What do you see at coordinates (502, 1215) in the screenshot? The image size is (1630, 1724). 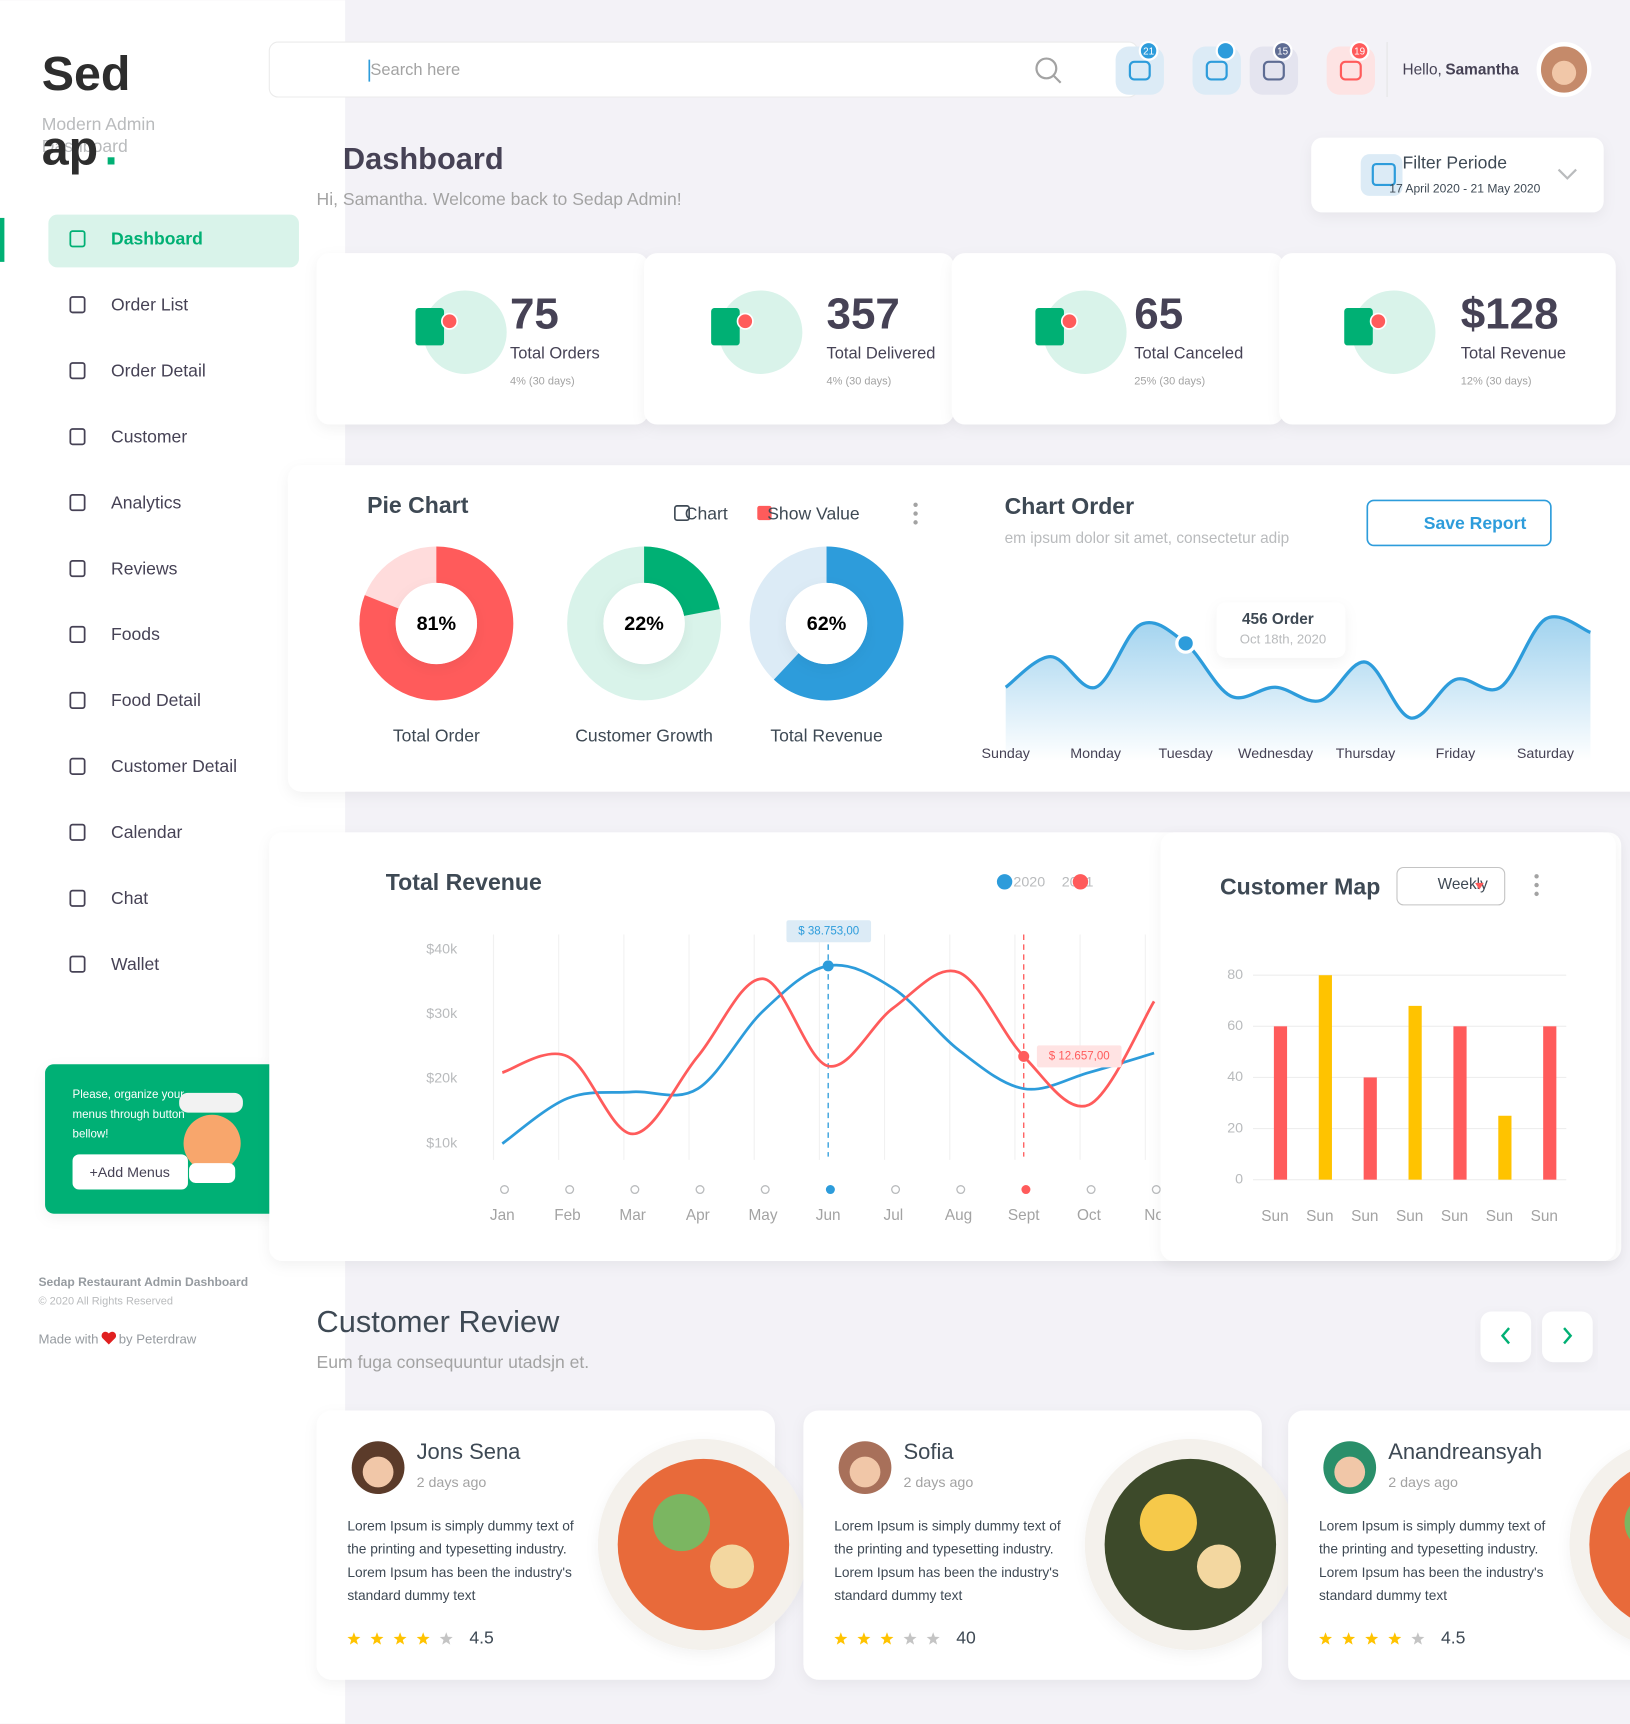 I see `x-tick-label: Jan` at bounding box center [502, 1215].